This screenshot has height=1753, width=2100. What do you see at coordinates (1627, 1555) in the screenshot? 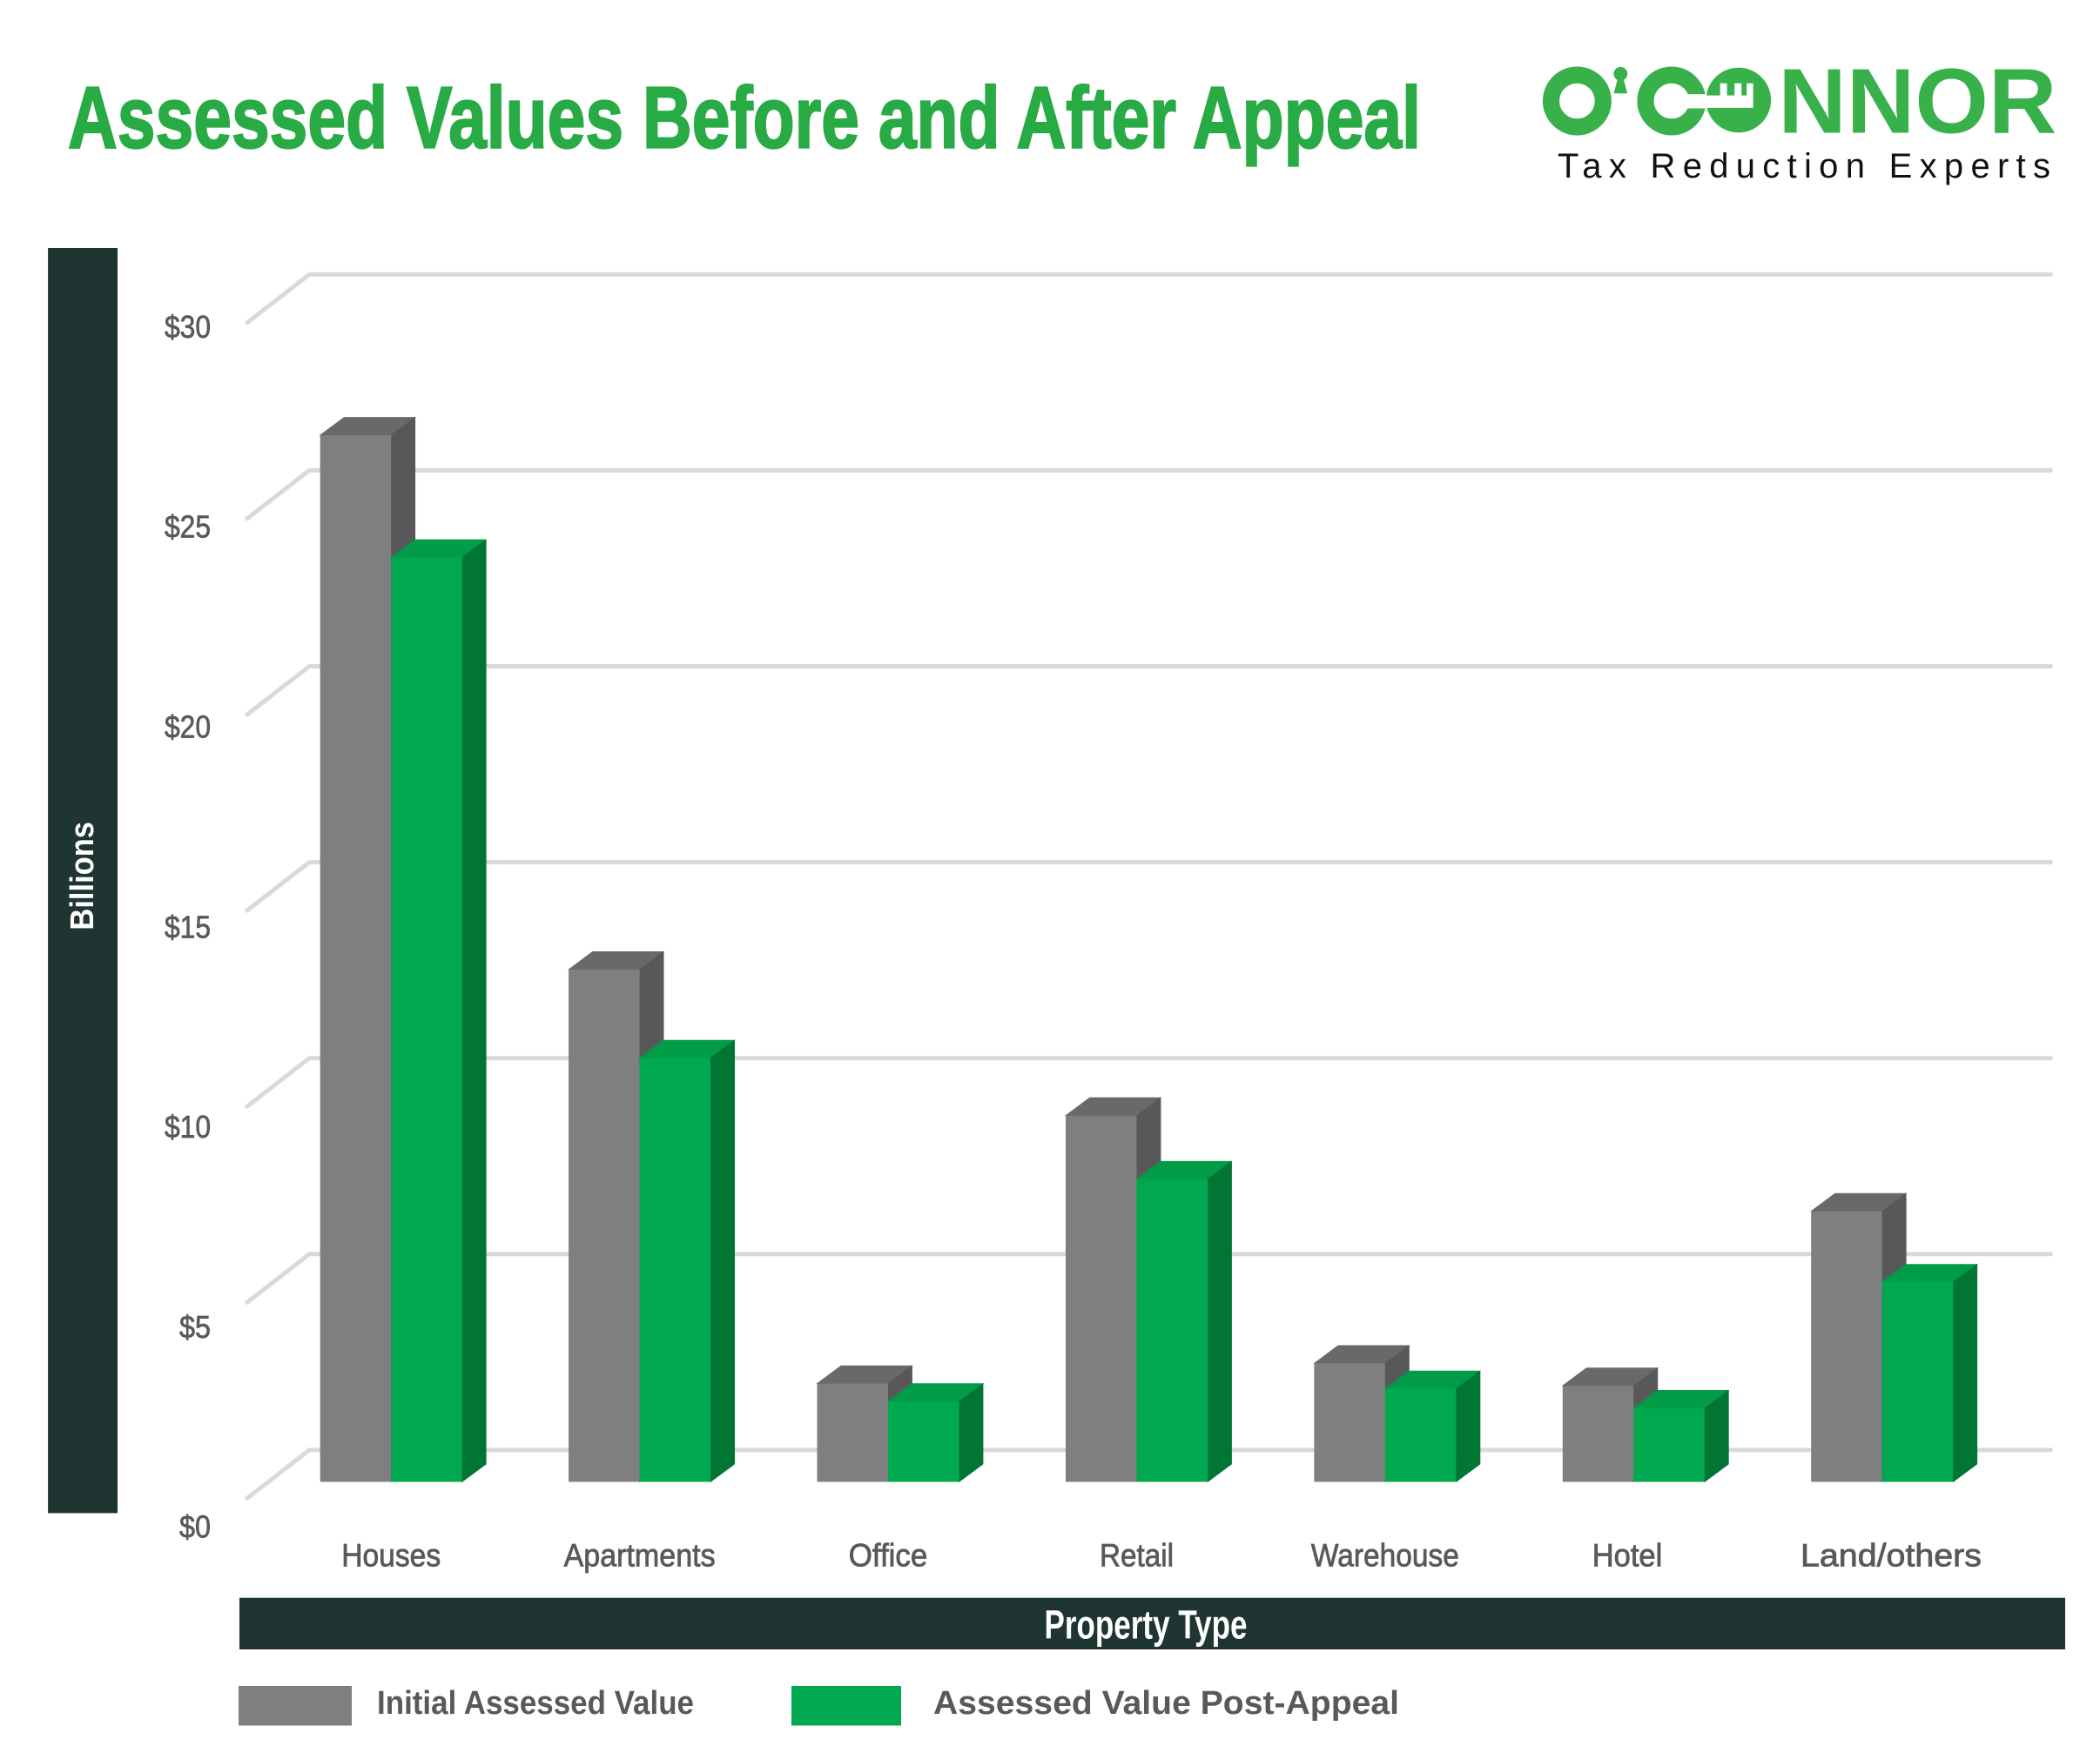
I see `svg-text: Hotel` at bounding box center [1627, 1555].